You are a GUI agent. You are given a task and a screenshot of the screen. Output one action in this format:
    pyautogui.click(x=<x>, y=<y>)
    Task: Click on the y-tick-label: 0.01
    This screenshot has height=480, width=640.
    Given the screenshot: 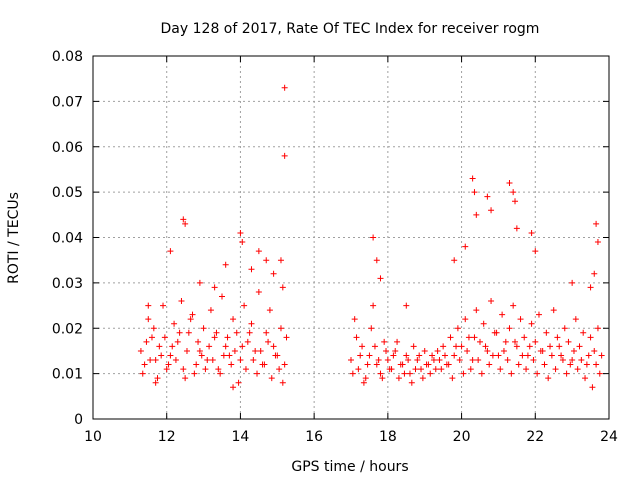 What is the action you would take?
    pyautogui.click(x=67, y=375)
    